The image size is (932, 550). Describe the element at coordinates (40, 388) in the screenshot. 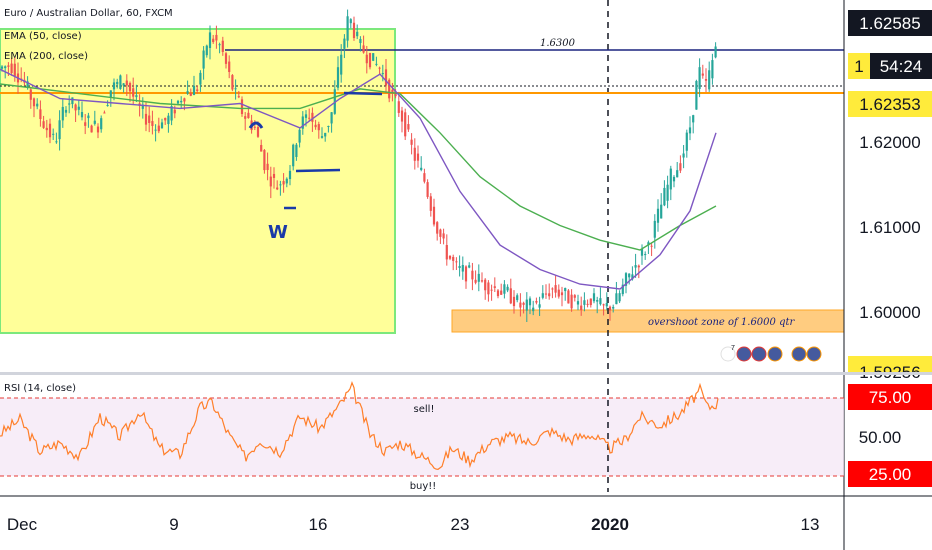

I see `rsi-legend: RSI (14, close)` at that location.